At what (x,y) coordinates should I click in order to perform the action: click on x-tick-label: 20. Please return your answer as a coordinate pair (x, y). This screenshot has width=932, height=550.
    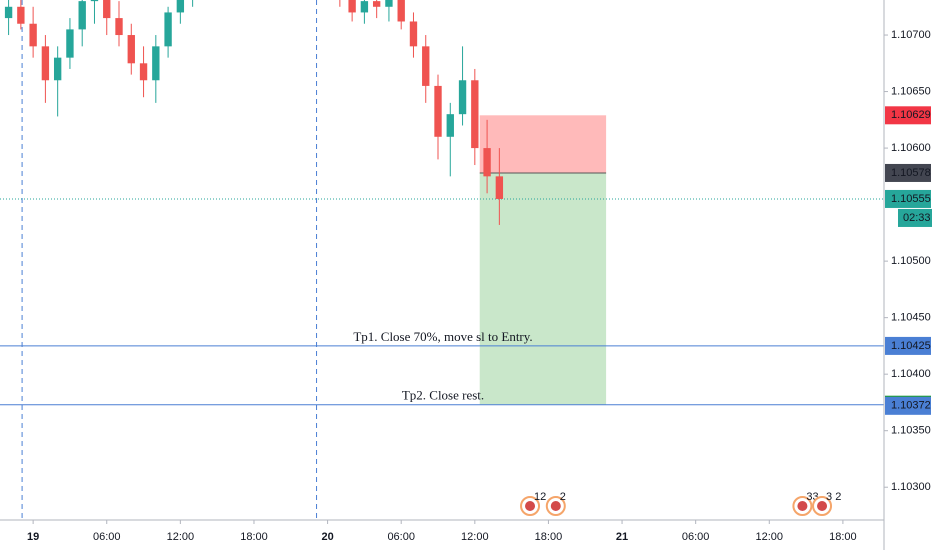
    Looking at the image, I should click on (327, 537).